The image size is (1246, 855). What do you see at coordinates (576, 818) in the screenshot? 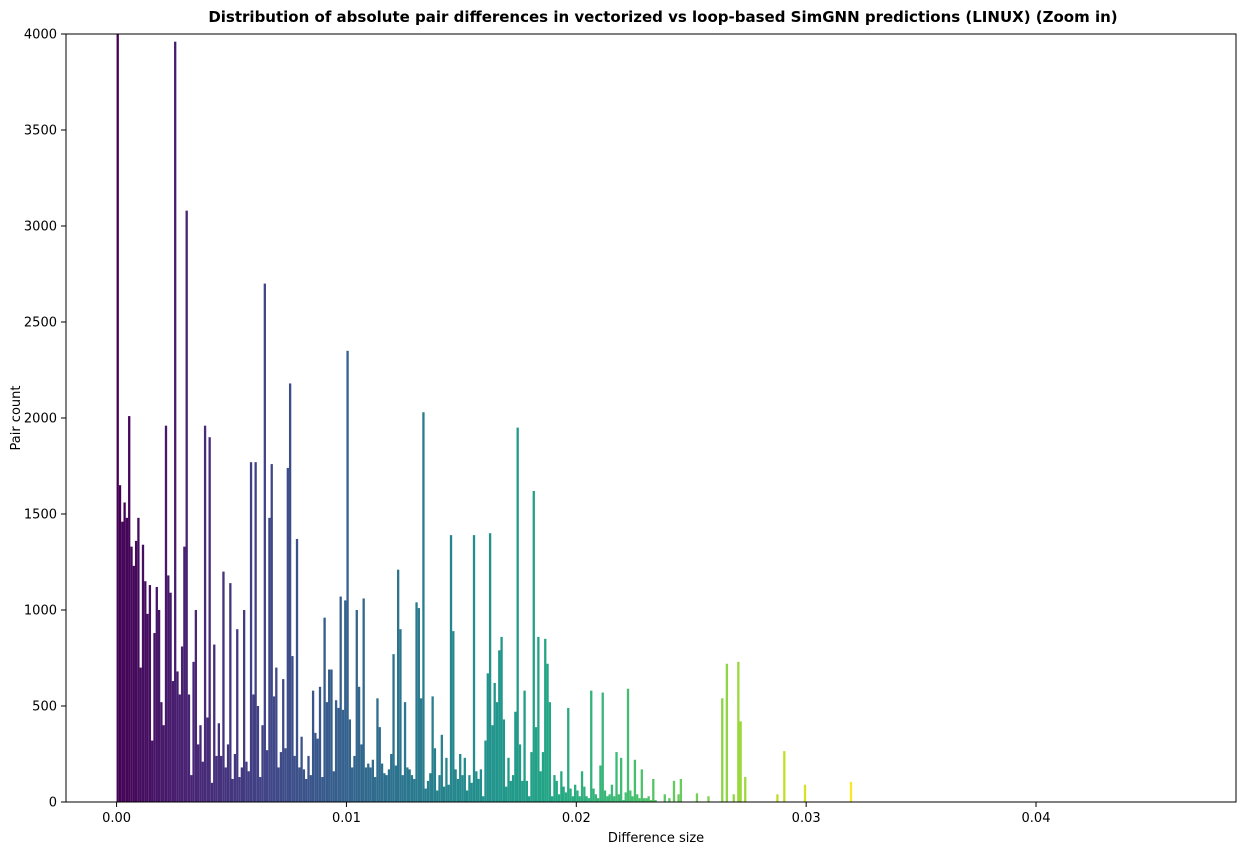
I see `x-tick-label: 0.02` at bounding box center [576, 818].